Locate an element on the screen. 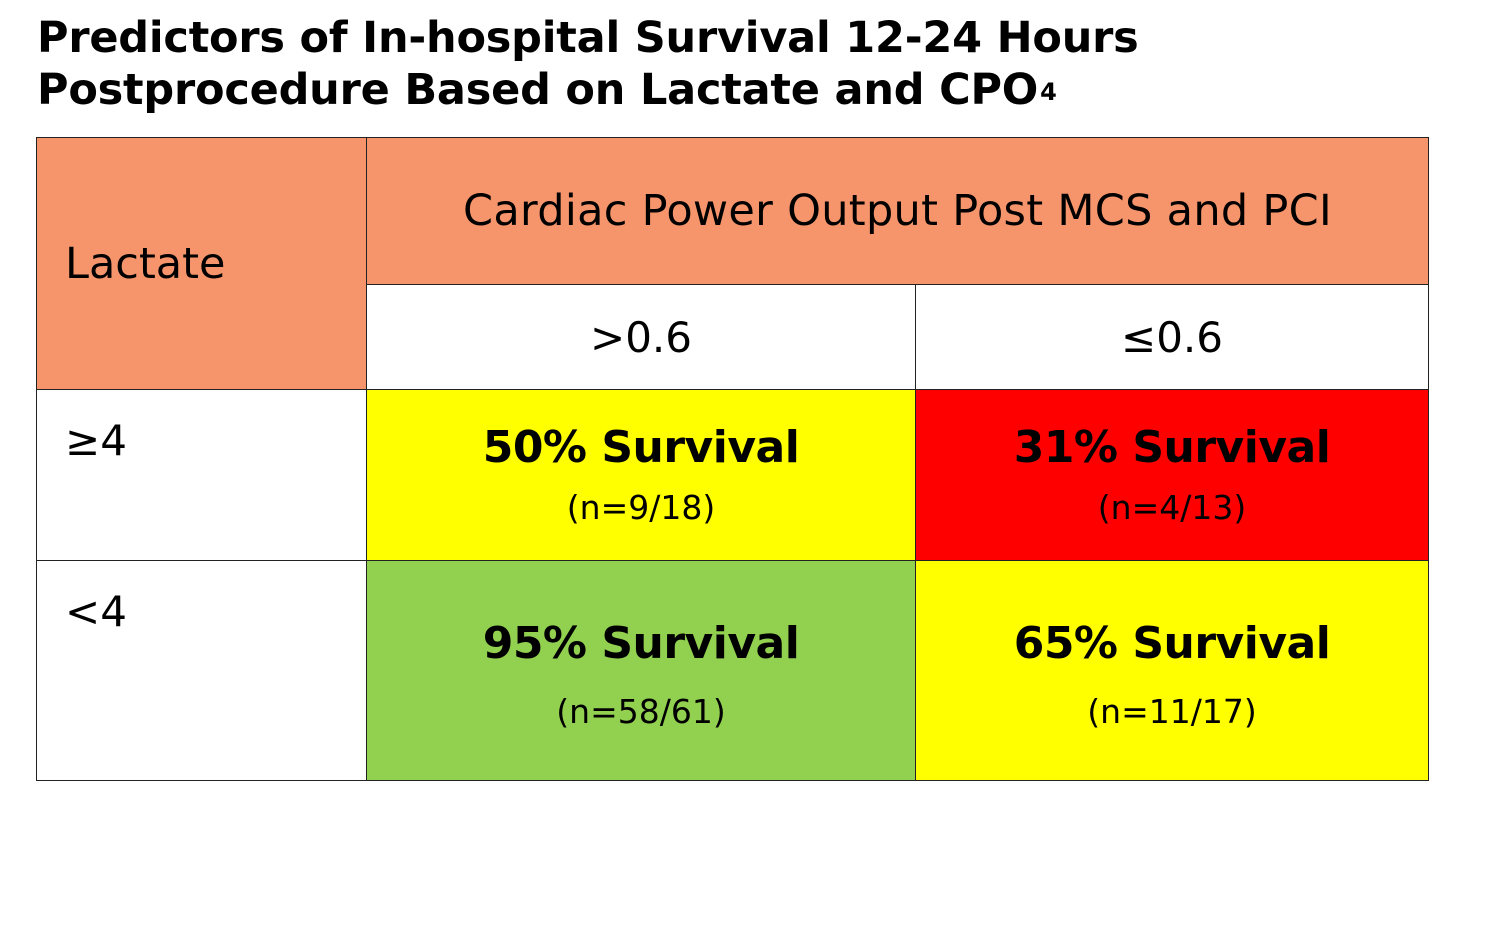 The width and height of the screenshot is (1498, 950). row-label: ≥4 is located at coordinates (96, 440).